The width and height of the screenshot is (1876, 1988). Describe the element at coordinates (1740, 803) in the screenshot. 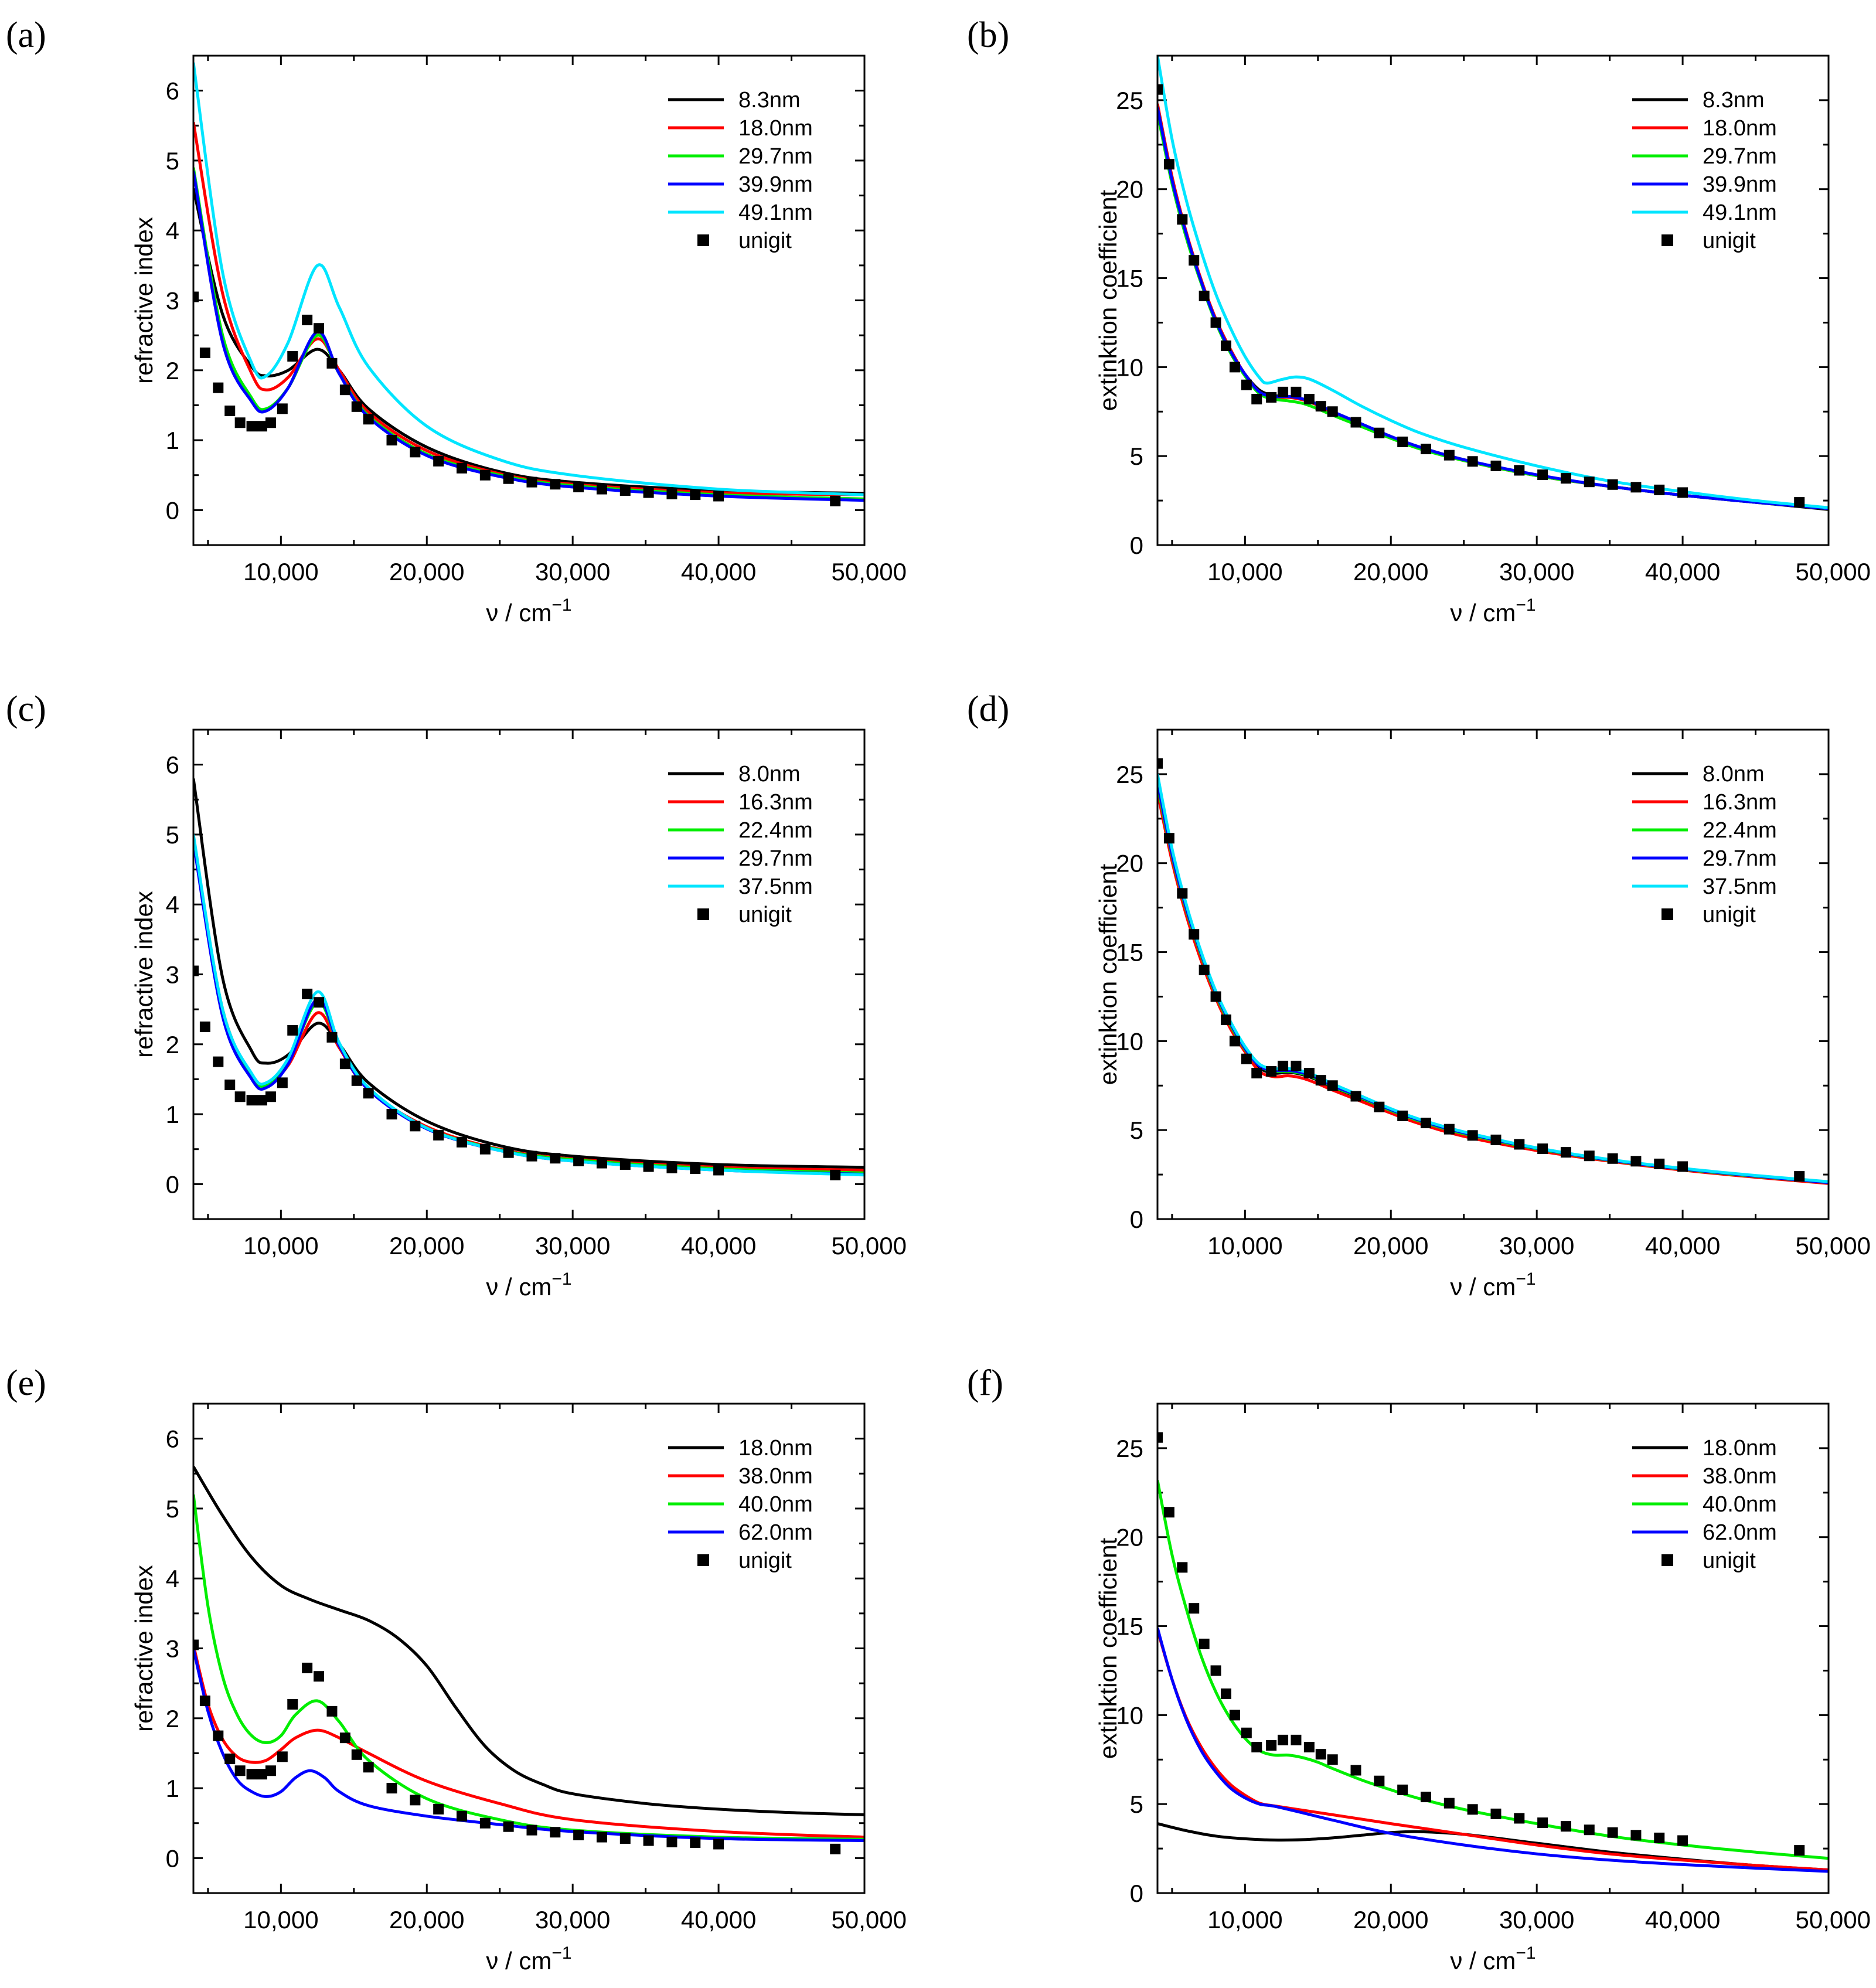

I see `legend-label: 16.3nm` at that location.